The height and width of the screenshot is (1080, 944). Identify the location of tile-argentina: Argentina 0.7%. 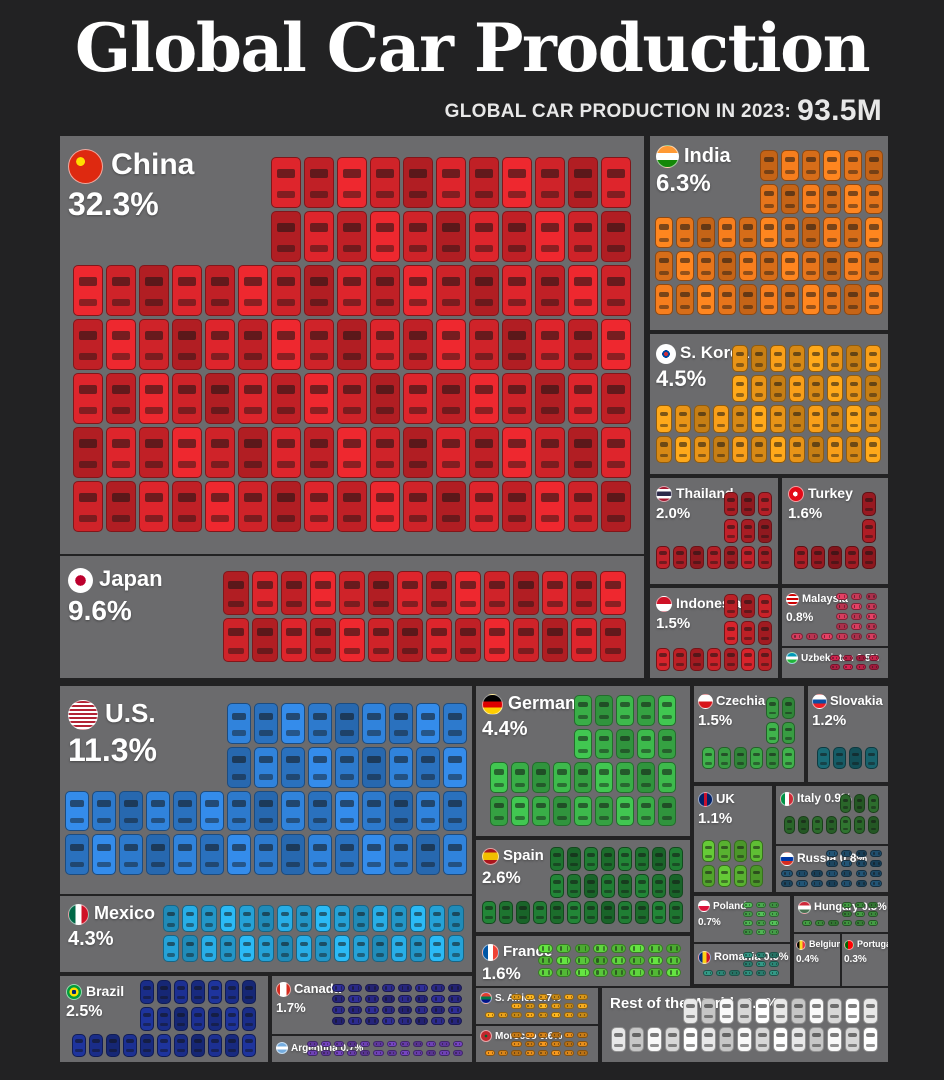
(372, 1049).